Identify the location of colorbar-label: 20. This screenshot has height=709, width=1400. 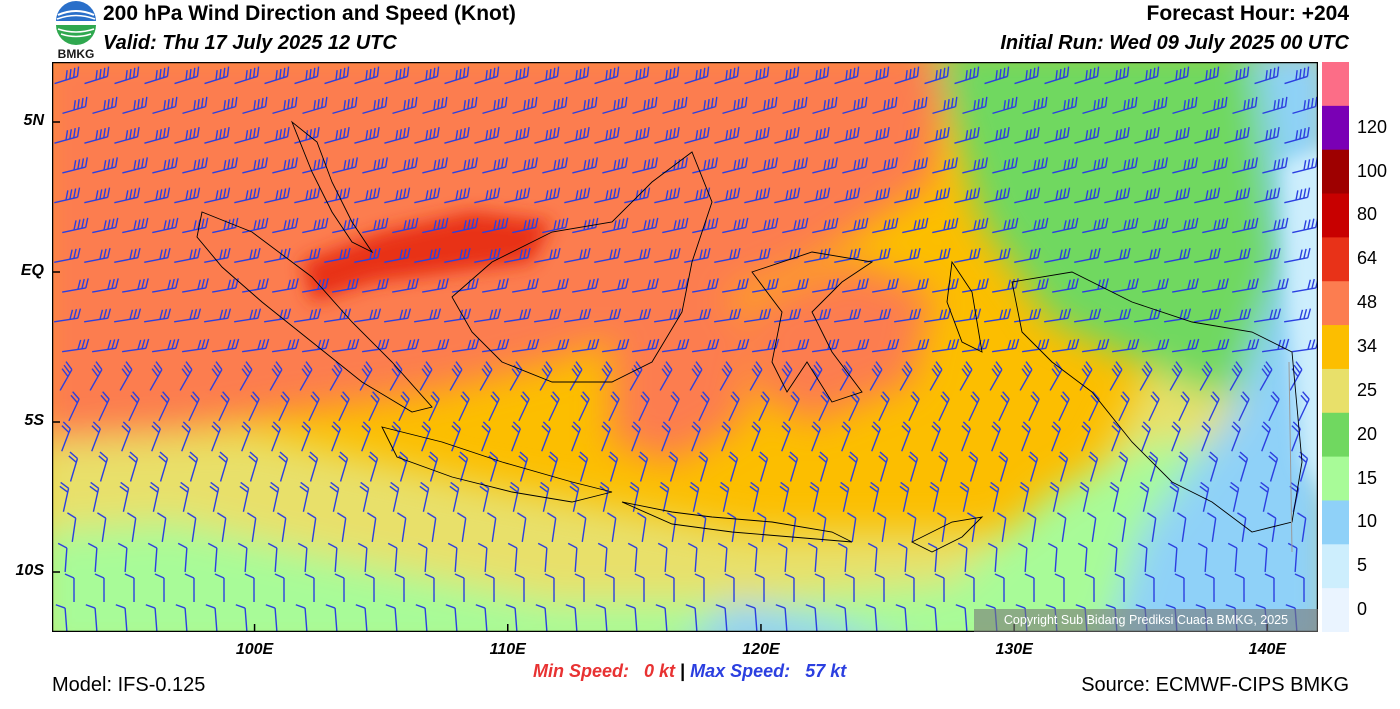
(1367, 433).